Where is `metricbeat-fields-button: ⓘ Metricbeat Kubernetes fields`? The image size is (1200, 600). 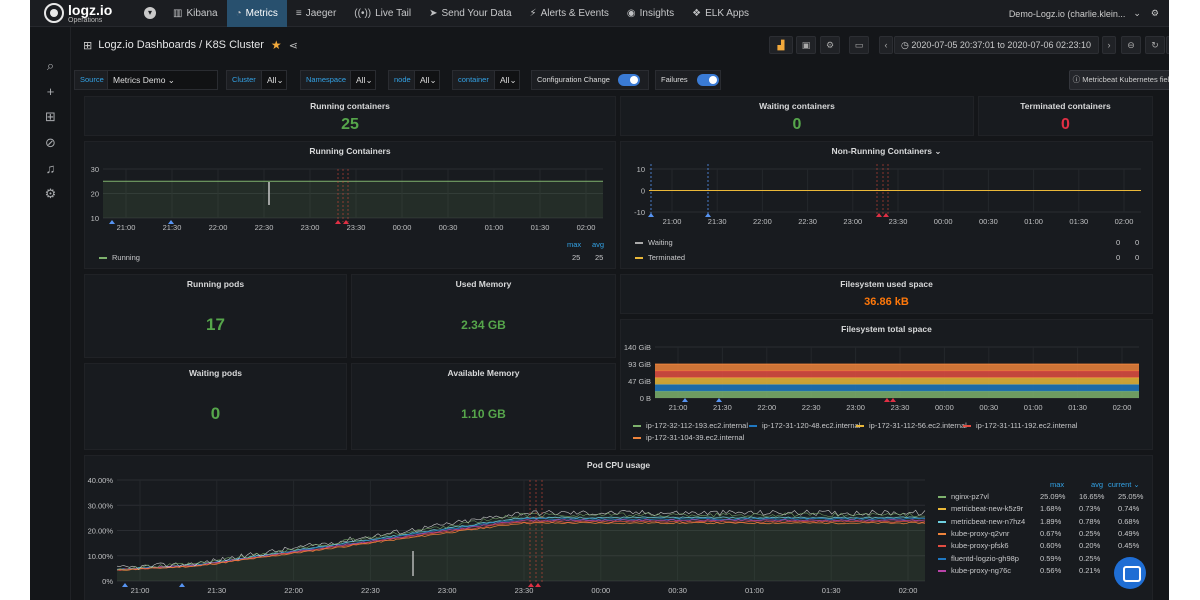
metricbeat-fields-button: ⓘ Metricbeat Kubernetes fields is located at coordinates (1119, 80).